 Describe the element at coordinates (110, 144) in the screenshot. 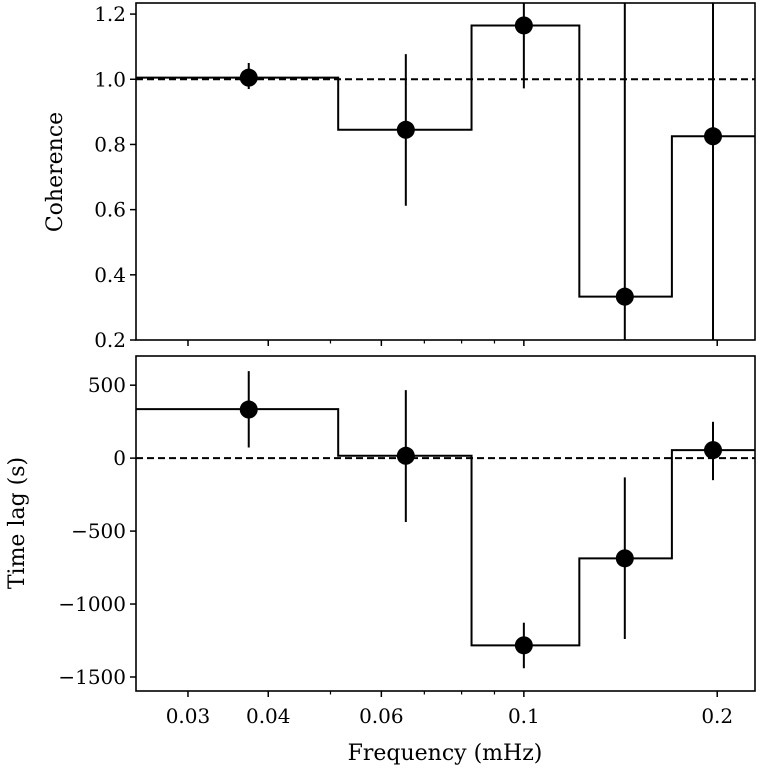

I see `y-tick-label: 0.8` at that location.